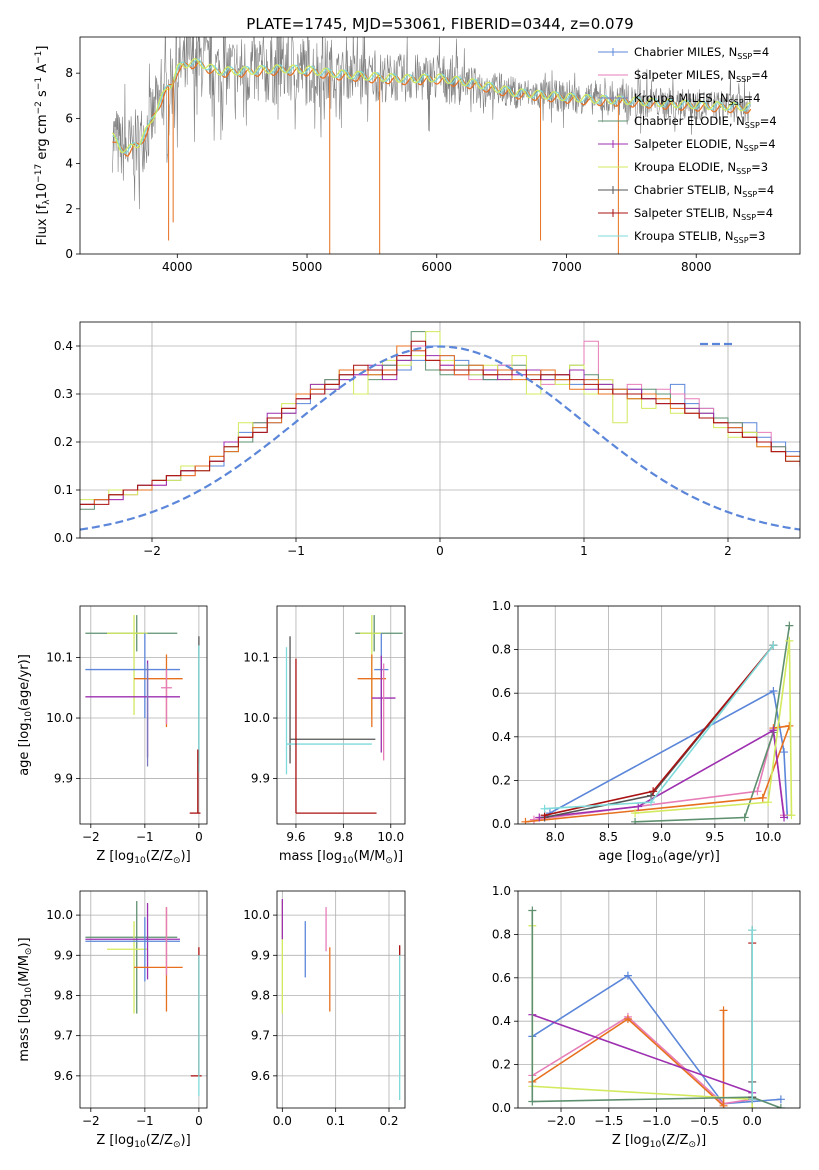 This screenshot has height=1170, width=819. Describe the element at coordinates (69, 209) in the screenshot. I see `y-tick-label: 2` at that location.